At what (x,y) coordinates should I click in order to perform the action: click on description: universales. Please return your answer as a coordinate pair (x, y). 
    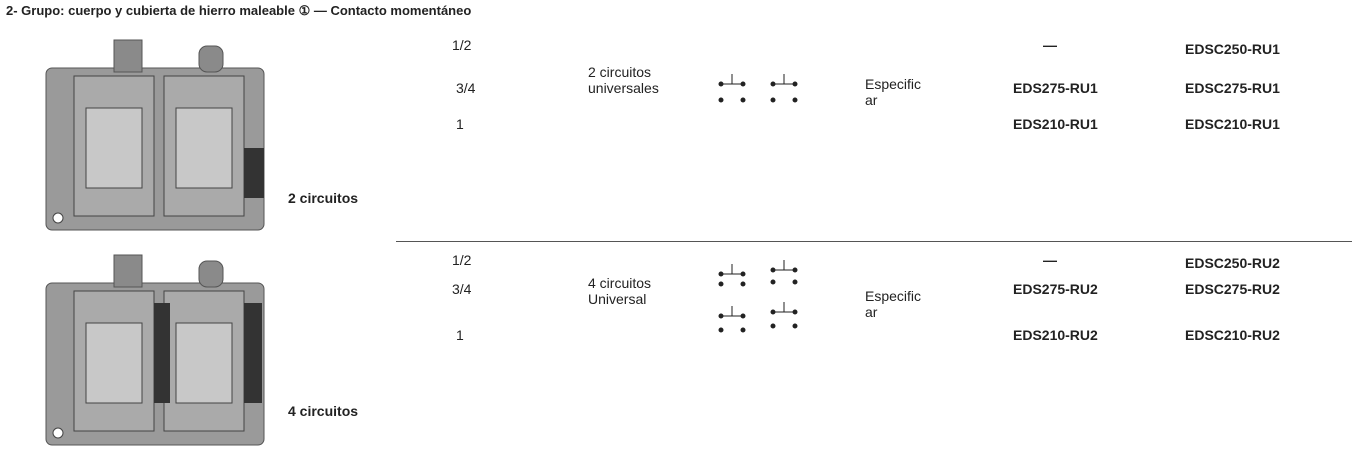
    Looking at the image, I should click on (623, 88).